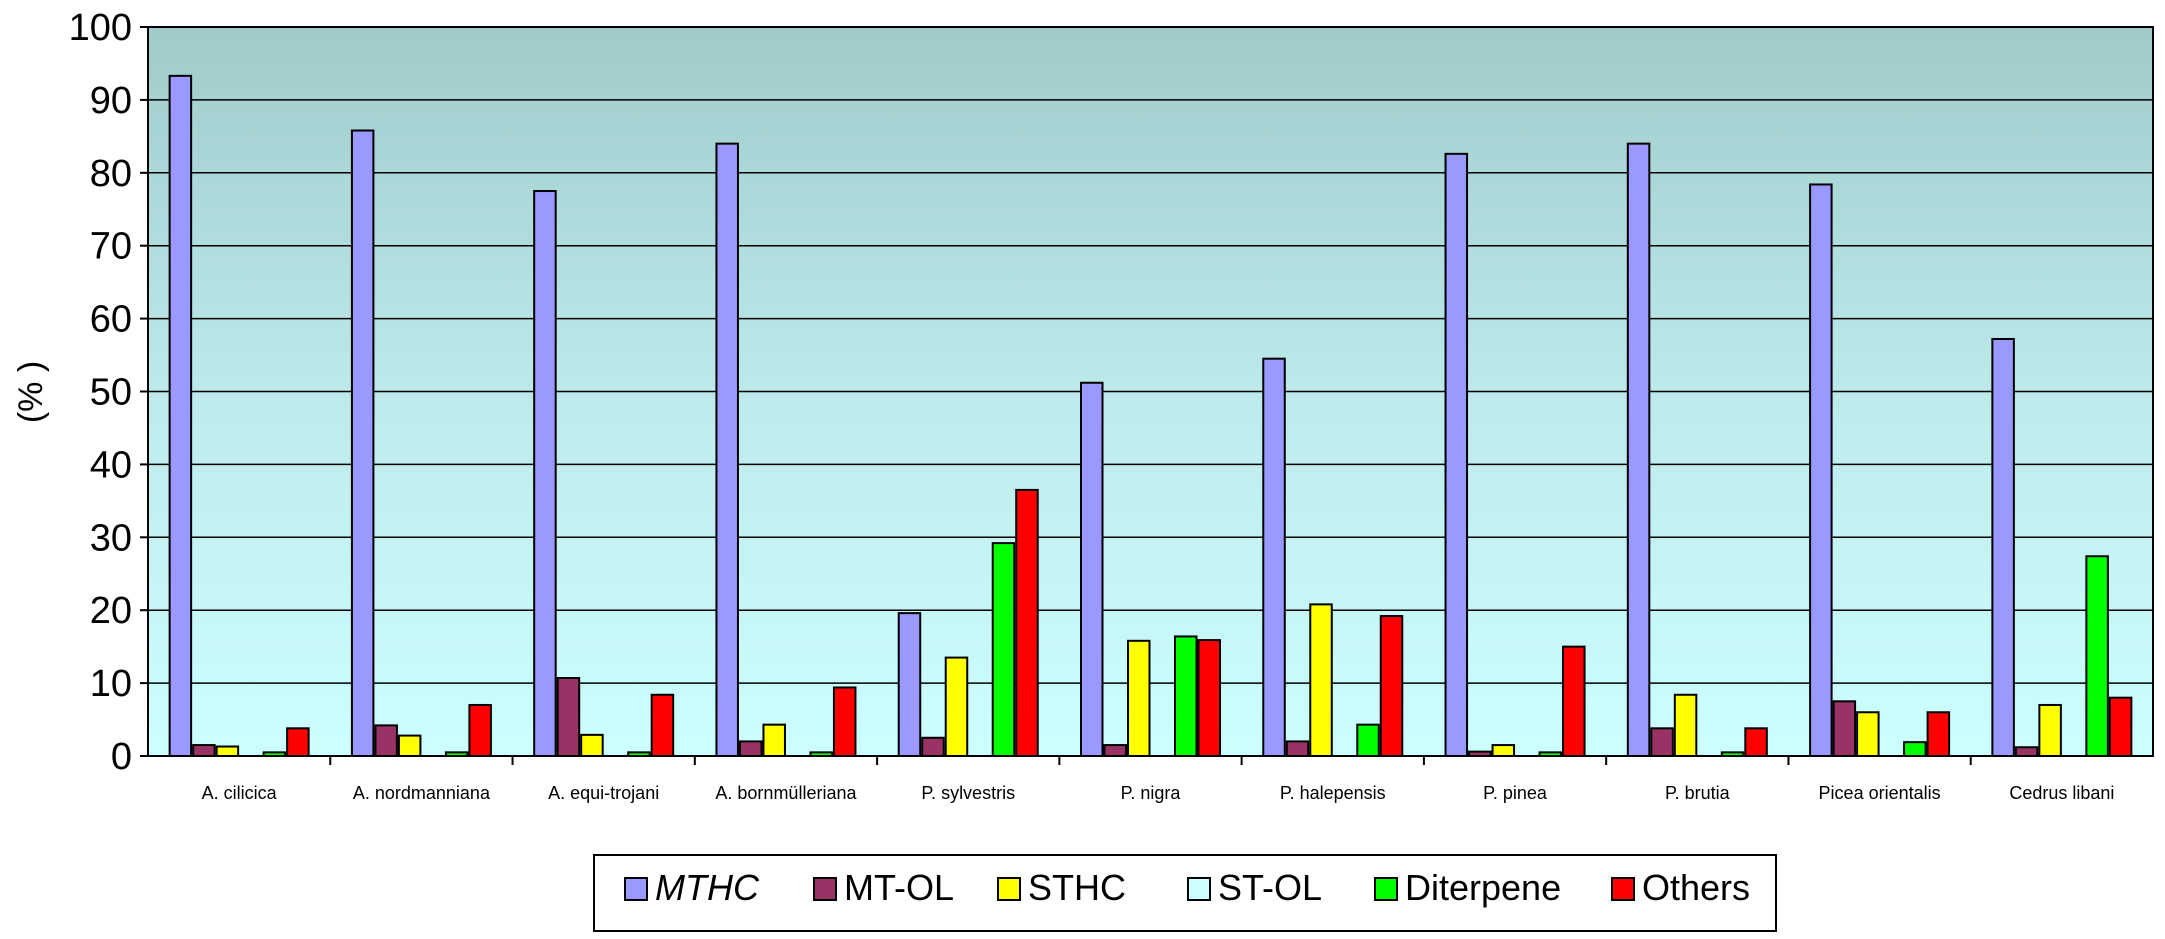 The width and height of the screenshot is (2165, 939). Describe the element at coordinates (899, 887) in the screenshot. I see `legend-label: MT-OL` at that location.